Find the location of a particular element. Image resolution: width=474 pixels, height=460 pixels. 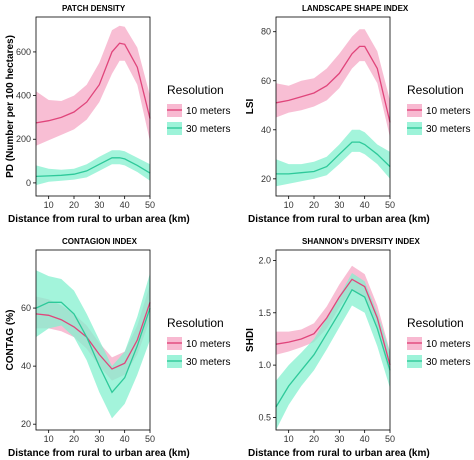

y-tick-label: 200 is located at coordinates (23, 139).